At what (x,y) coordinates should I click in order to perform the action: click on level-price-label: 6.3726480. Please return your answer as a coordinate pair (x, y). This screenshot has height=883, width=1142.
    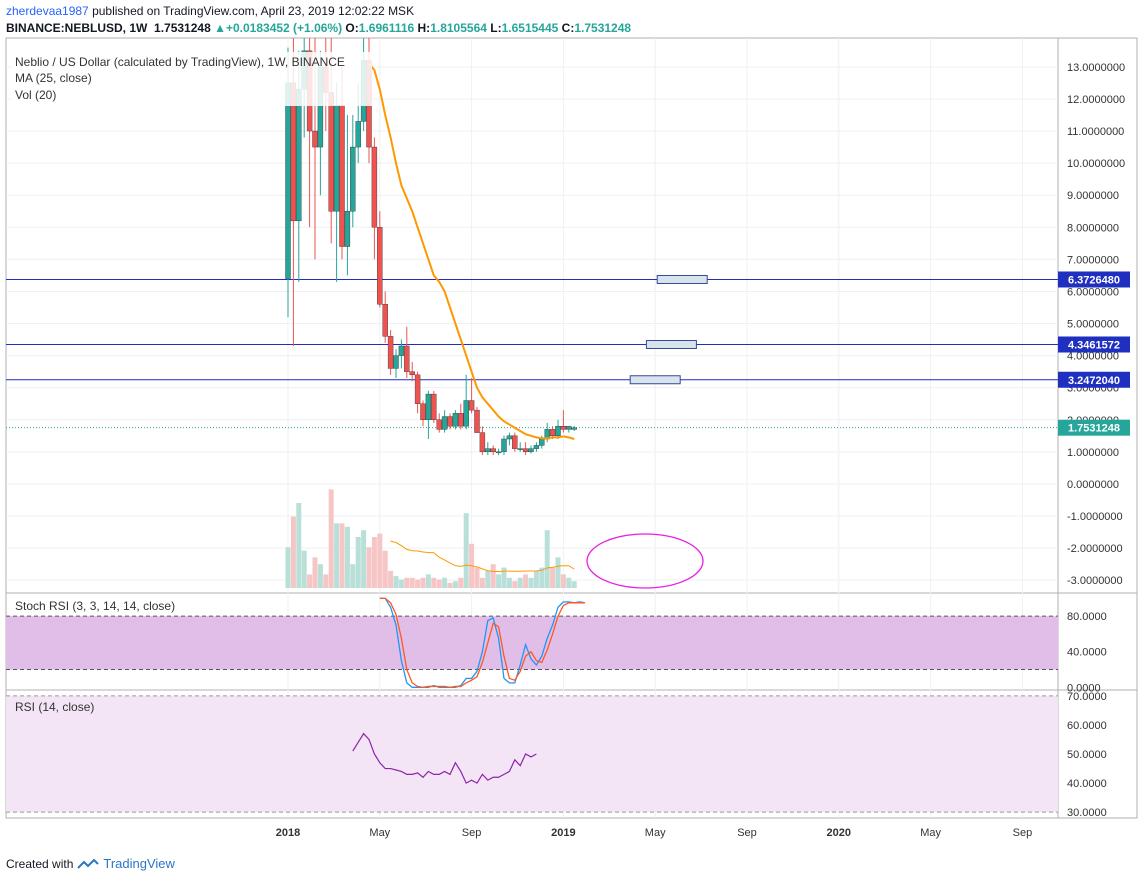
    Looking at the image, I should click on (1094, 280).